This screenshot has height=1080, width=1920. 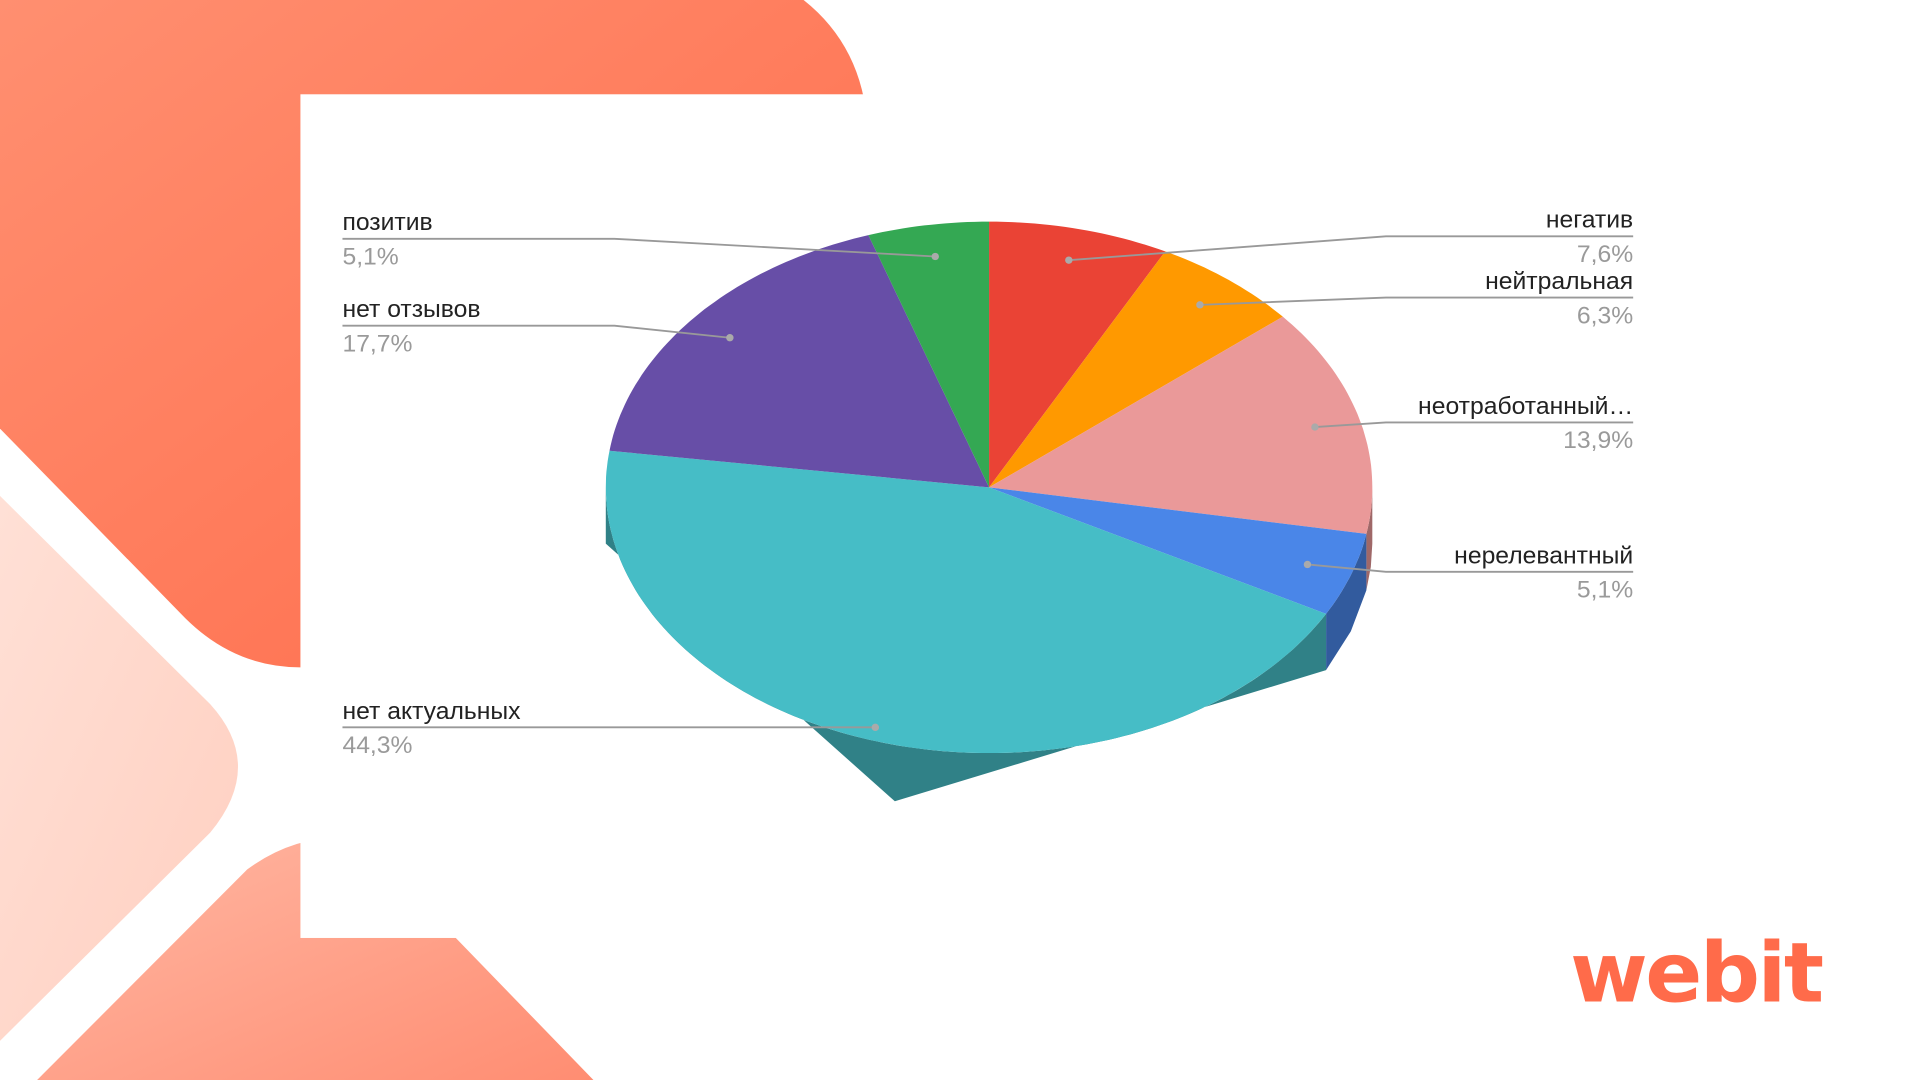 What do you see at coordinates (377, 344) in the screenshot?
I see `slice-value-label: 17,7%` at bounding box center [377, 344].